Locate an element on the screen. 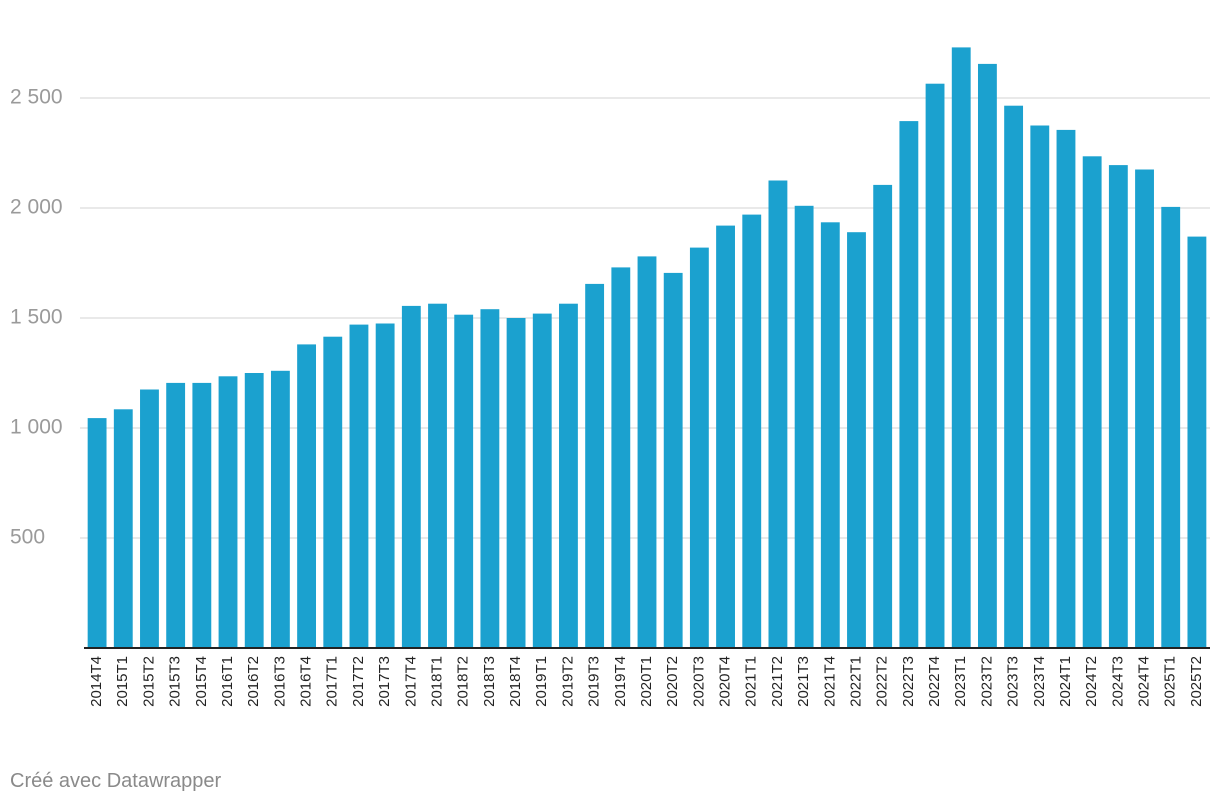 Image resolution: width=1220 pixels, height=806 pixels. bar-2022T1 is located at coordinates (856, 440).